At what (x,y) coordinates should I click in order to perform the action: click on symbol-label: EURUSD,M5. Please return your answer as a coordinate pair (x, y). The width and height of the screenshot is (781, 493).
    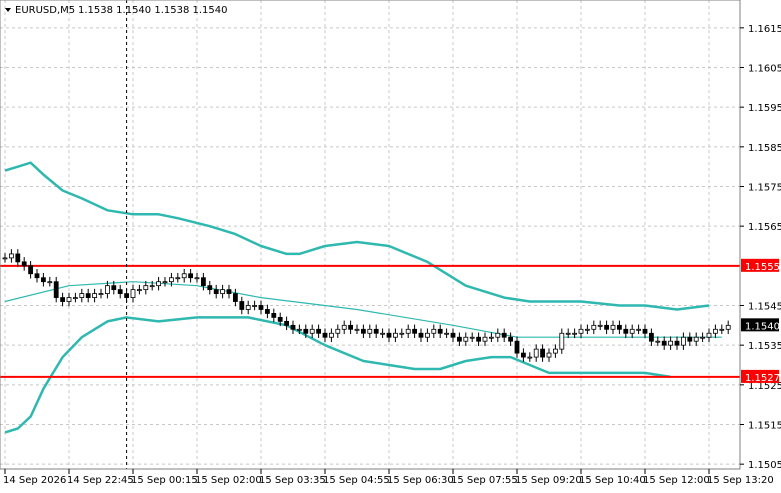
    Looking at the image, I should click on (45, 10).